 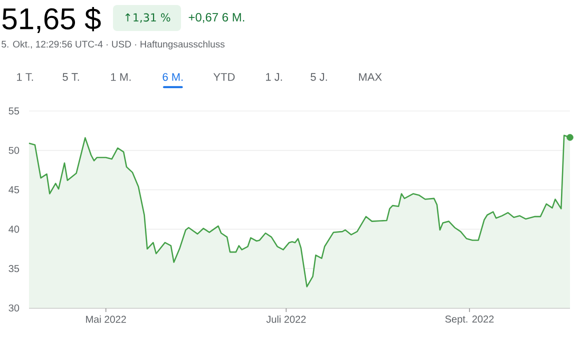 I want to click on chart-subtitle: 5. Okt., 12:29:56 UTC-4 · USD · Haftungsausschluss, so click(x=113, y=45).